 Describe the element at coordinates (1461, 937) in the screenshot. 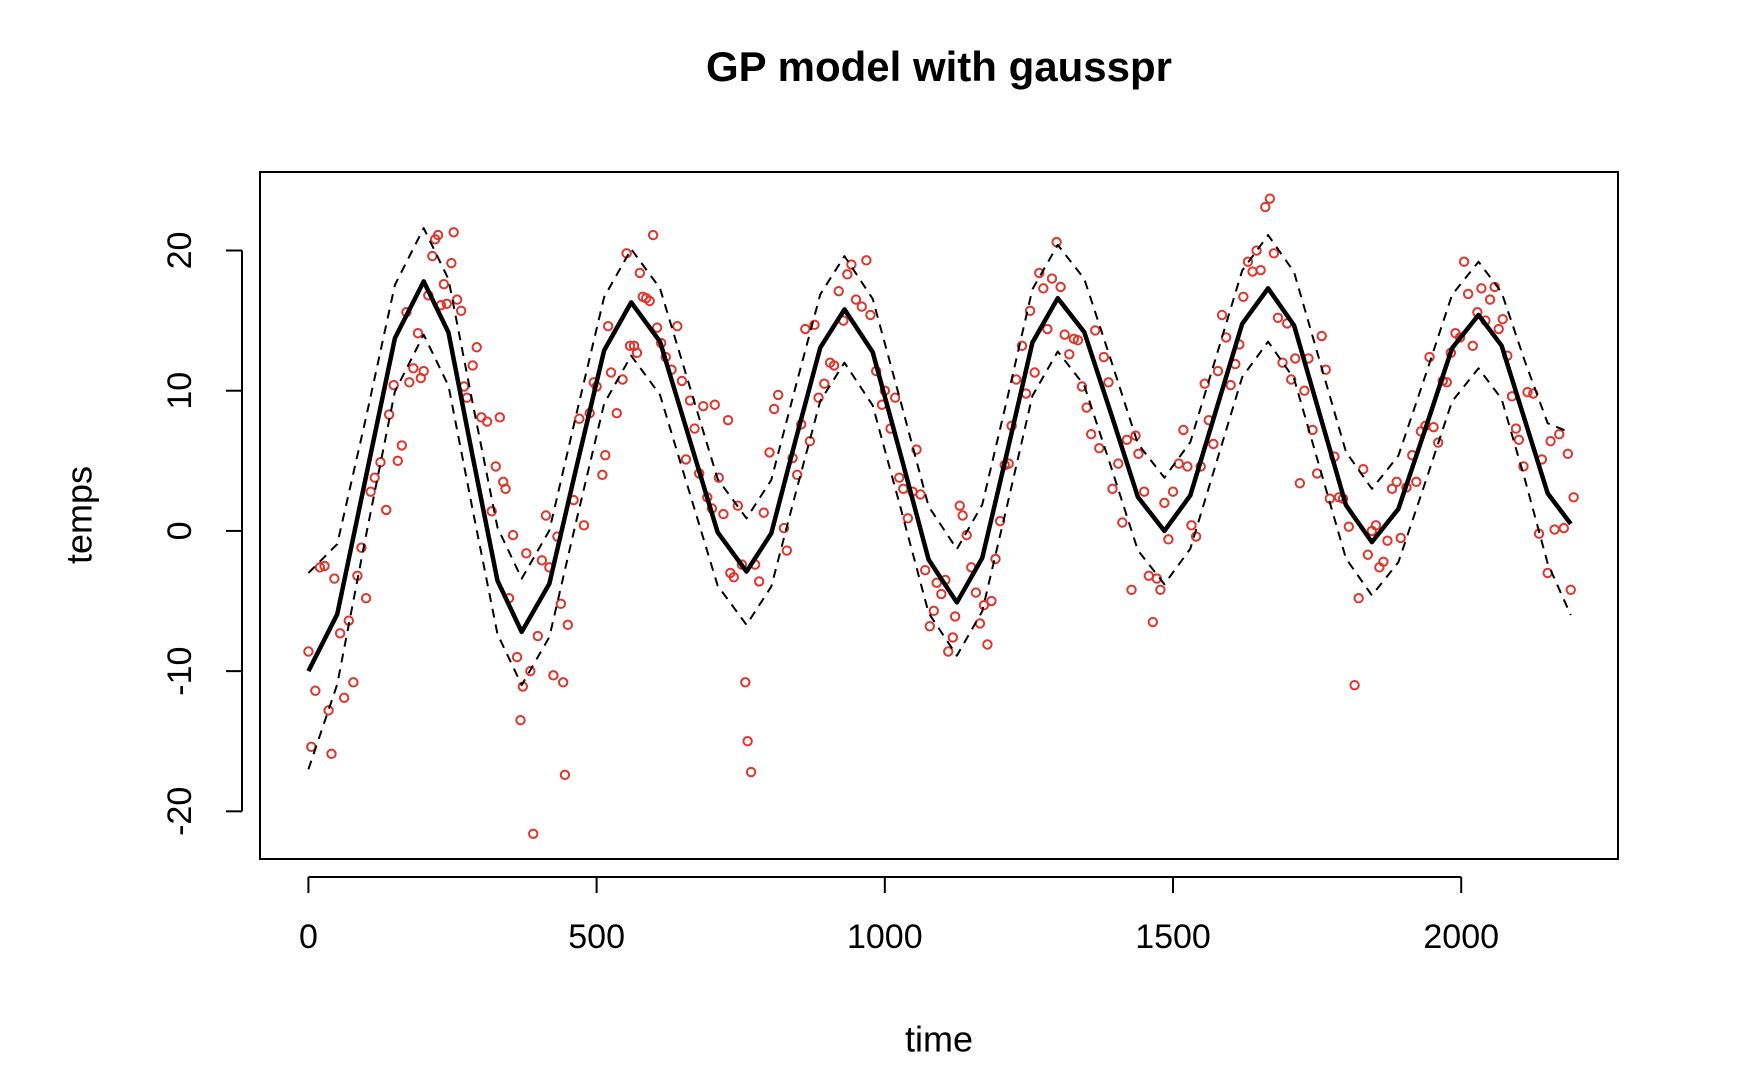

I see `x-tick-label: 2000` at that location.